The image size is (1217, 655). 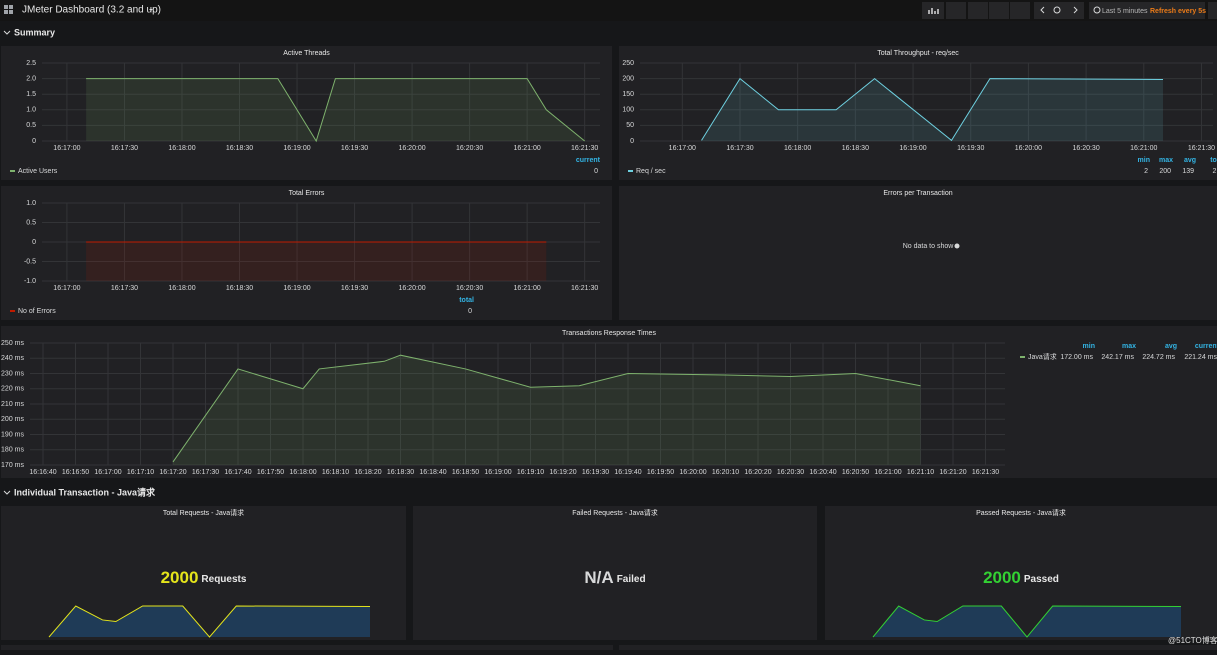 What do you see at coordinates (31, 78) in the screenshot?
I see `y-tick-label: 2.0` at bounding box center [31, 78].